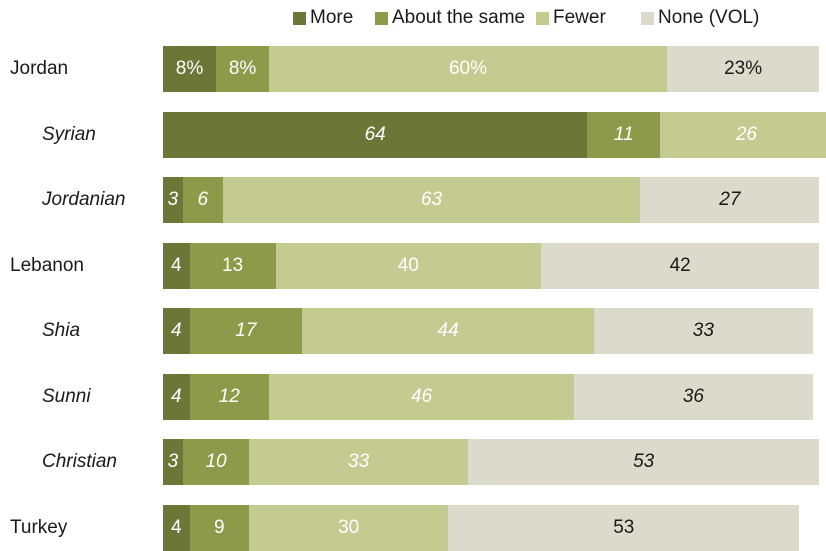  I want to click on row-label: Christian, so click(79, 461).